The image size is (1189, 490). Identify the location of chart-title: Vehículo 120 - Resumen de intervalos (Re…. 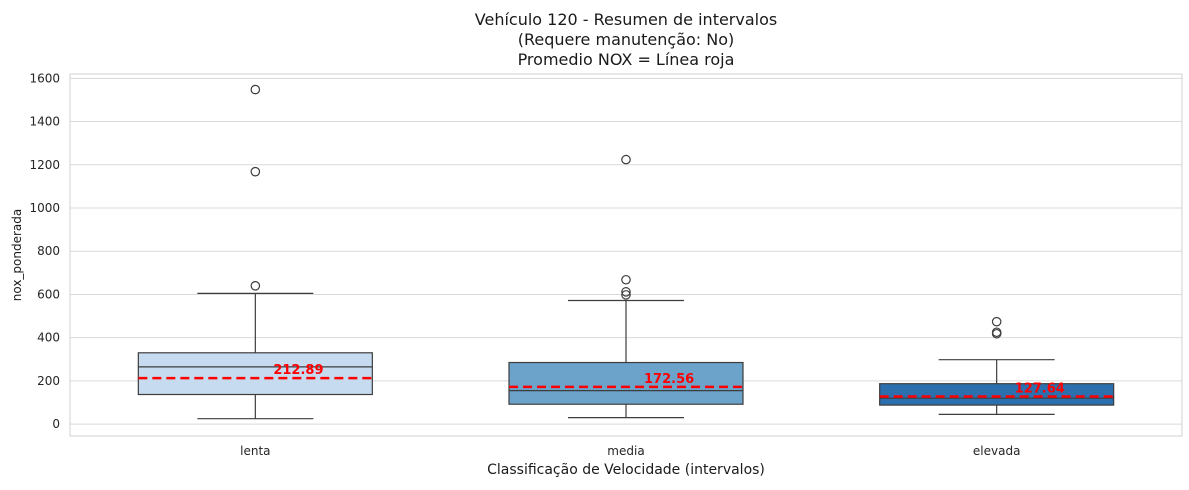
(626, 39).